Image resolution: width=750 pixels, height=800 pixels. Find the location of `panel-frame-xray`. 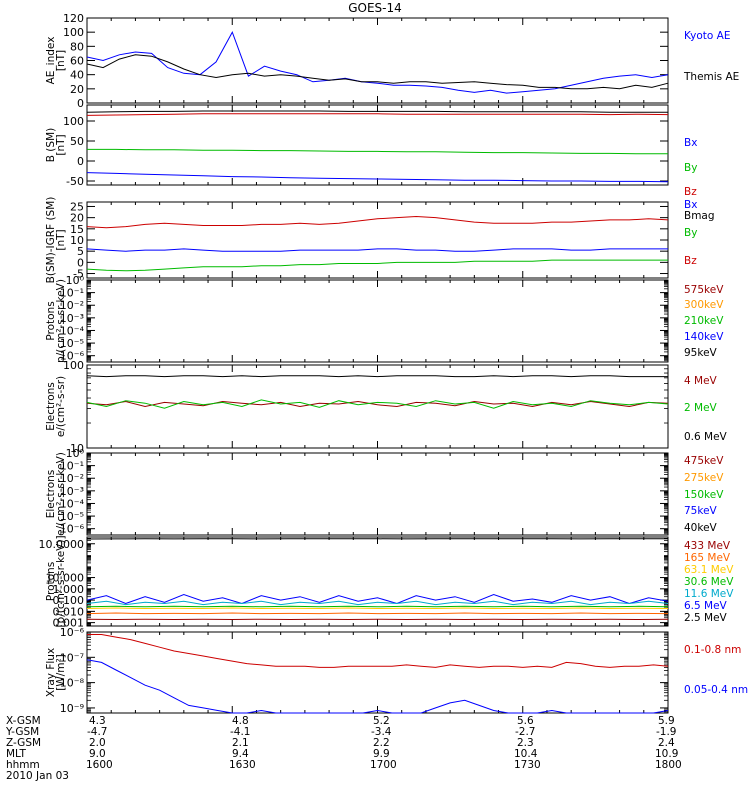

panel-frame-xray is located at coordinates (377, 672).